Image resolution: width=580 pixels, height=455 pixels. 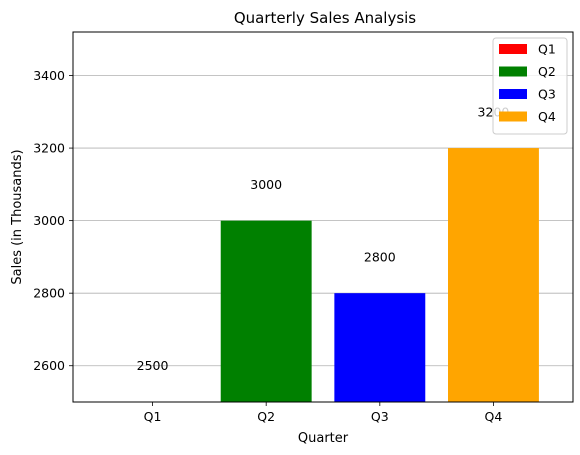 What do you see at coordinates (323, 438) in the screenshot?
I see `x-axis-label: Quarter` at bounding box center [323, 438].